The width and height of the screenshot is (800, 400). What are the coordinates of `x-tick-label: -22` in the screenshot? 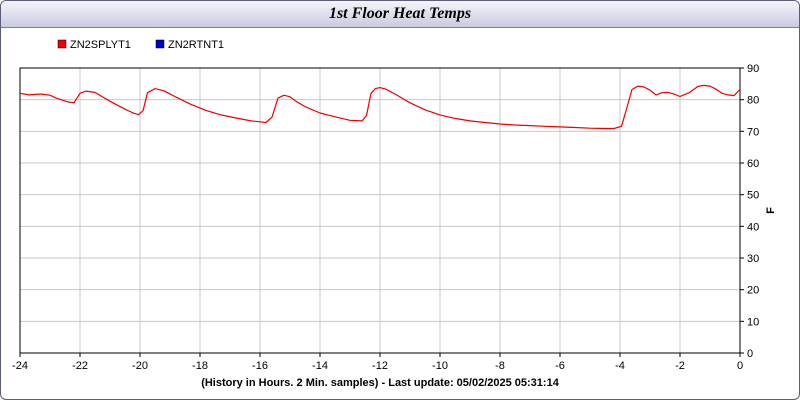 It's located at (80, 366).